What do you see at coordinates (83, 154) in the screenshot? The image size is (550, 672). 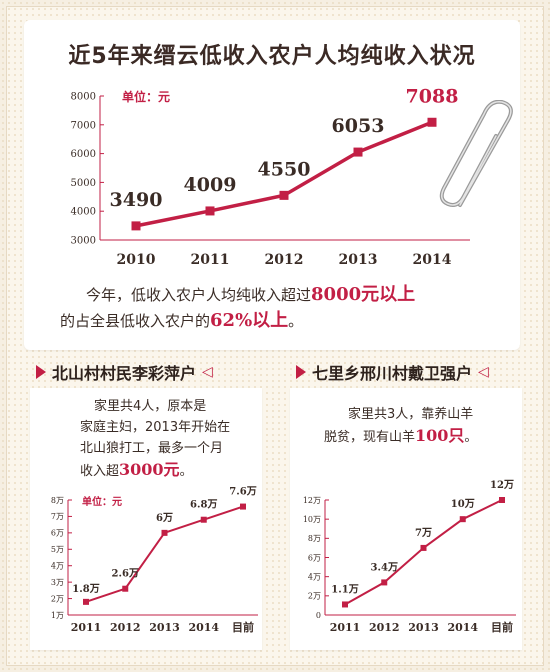 I see `main-y-tick-label: 6000` at bounding box center [83, 154].